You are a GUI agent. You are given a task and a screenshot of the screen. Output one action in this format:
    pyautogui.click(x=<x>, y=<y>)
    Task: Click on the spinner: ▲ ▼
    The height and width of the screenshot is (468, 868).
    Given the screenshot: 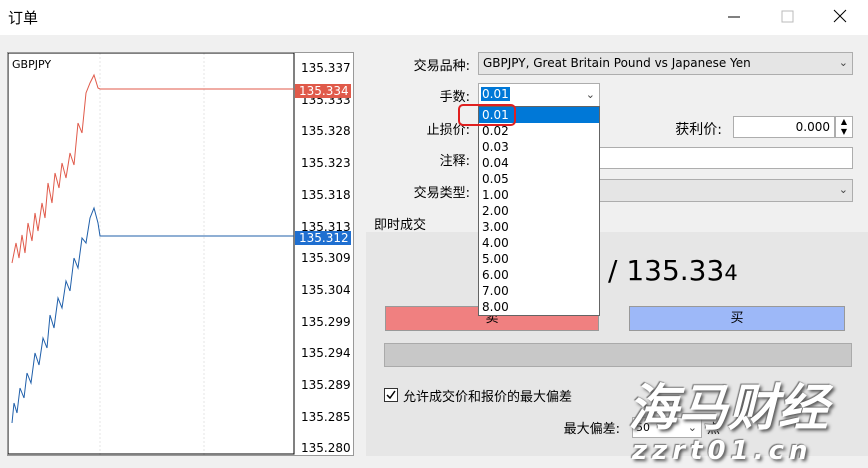 What is the action you would take?
    pyautogui.click(x=844, y=127)
    